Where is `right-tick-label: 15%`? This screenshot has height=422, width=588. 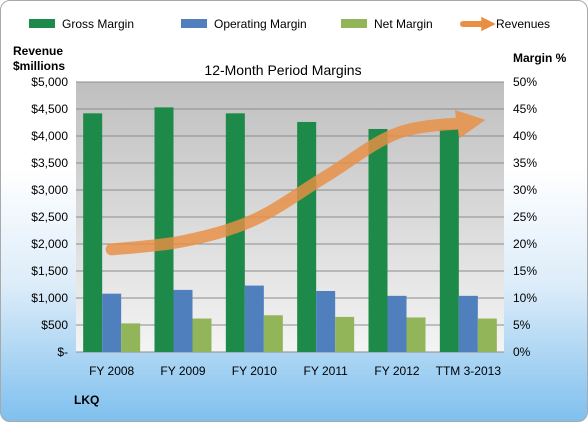
right-tick-label: 15% is located at coordinates (525, 271).